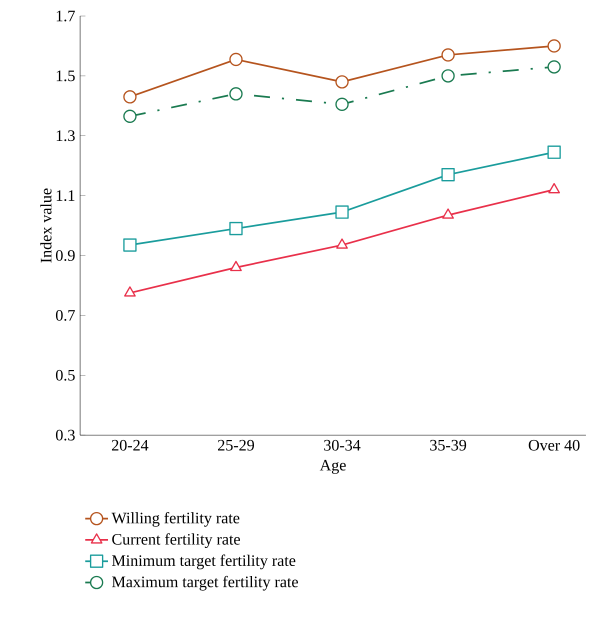 The height and width of the screenshot is (622, 598). I want to click on x-axis-title: Age, so click(333, 467).